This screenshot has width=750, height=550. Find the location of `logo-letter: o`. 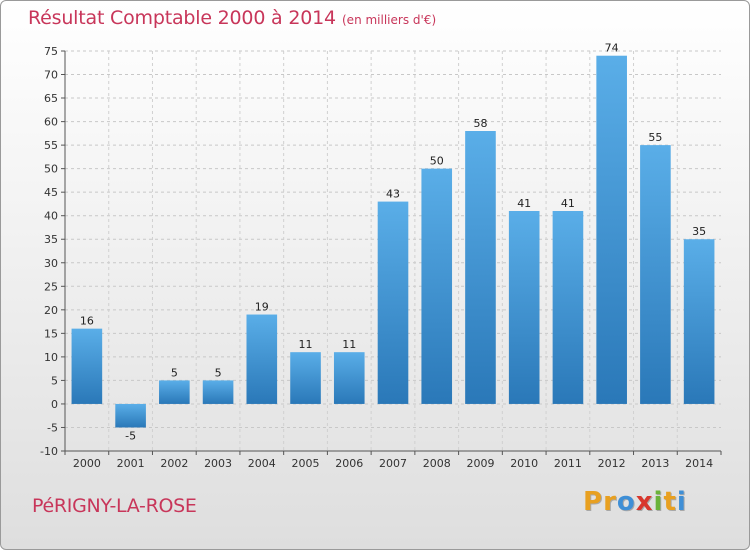

logo-letter: o is located at coordinates (626, 502).